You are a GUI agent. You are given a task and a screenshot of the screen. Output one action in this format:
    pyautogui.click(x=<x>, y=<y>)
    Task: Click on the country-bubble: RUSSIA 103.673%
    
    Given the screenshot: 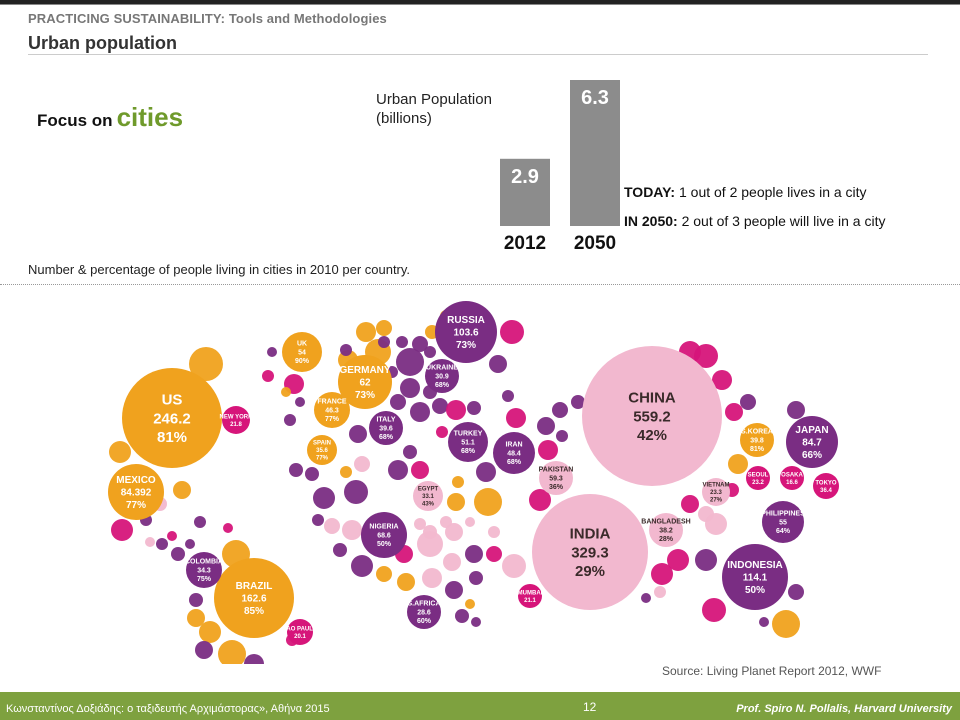 What is the action you would take?
    pyautogui.click(x=466, y=332)
    